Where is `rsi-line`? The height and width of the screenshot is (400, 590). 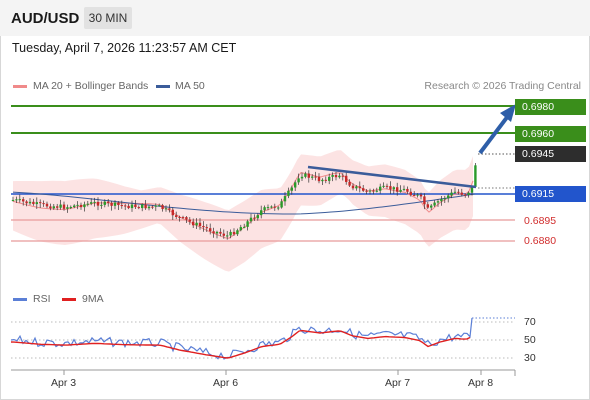
rsi-line is located at coordinates (241, 338).